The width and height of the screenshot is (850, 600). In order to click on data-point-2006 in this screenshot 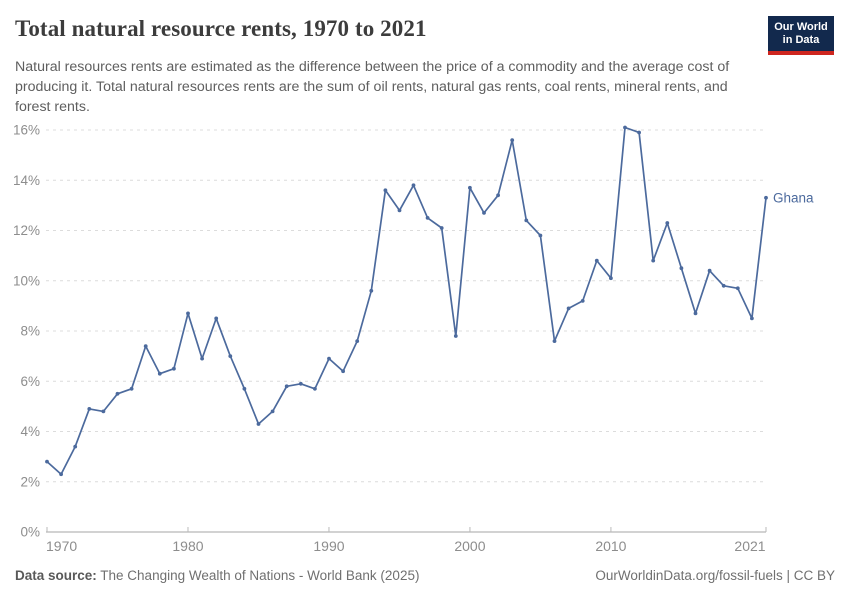, I will do `click(554, 341)`.